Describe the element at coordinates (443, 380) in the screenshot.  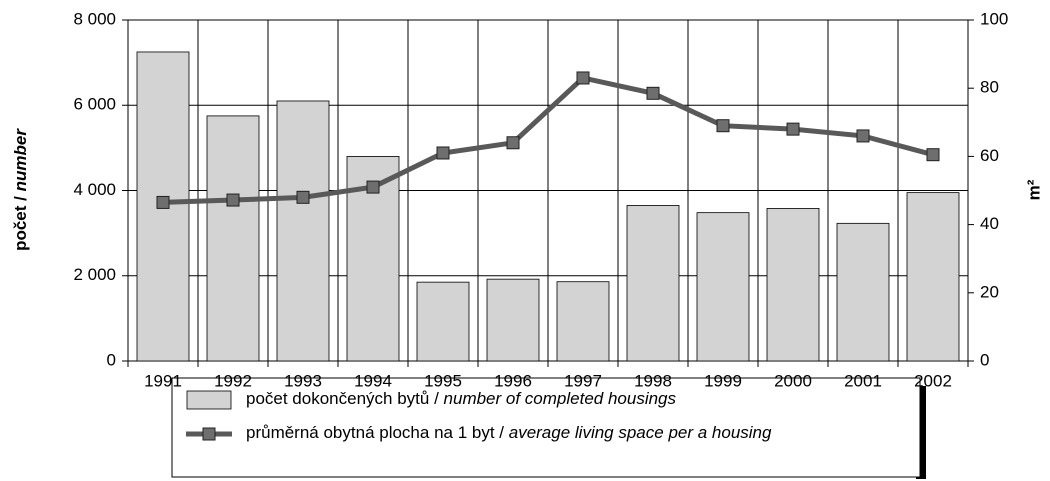
I see `x-tick-label: 1995` at that location.